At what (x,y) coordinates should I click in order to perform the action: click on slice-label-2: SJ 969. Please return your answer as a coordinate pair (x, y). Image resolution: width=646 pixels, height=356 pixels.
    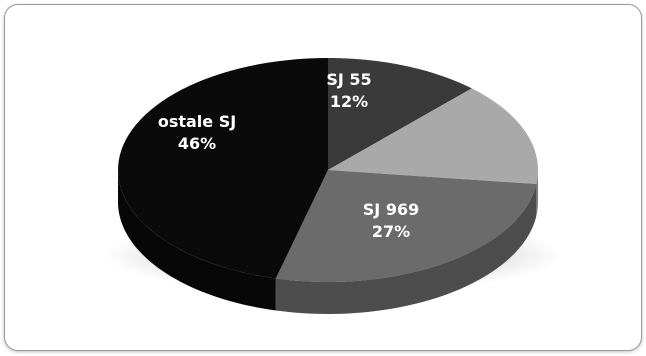
    Looking at the image, I should click on (391, 209).